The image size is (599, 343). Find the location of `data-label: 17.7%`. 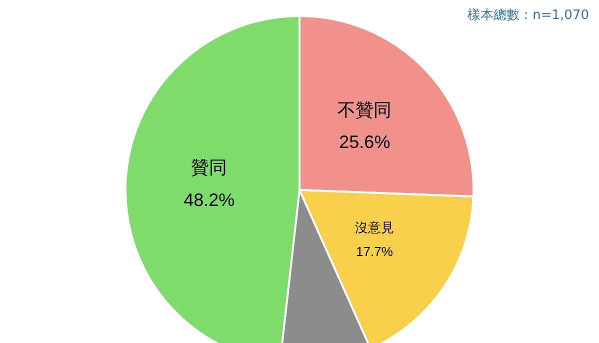

data-label: 17.7% is located at coordinates (375, 252).